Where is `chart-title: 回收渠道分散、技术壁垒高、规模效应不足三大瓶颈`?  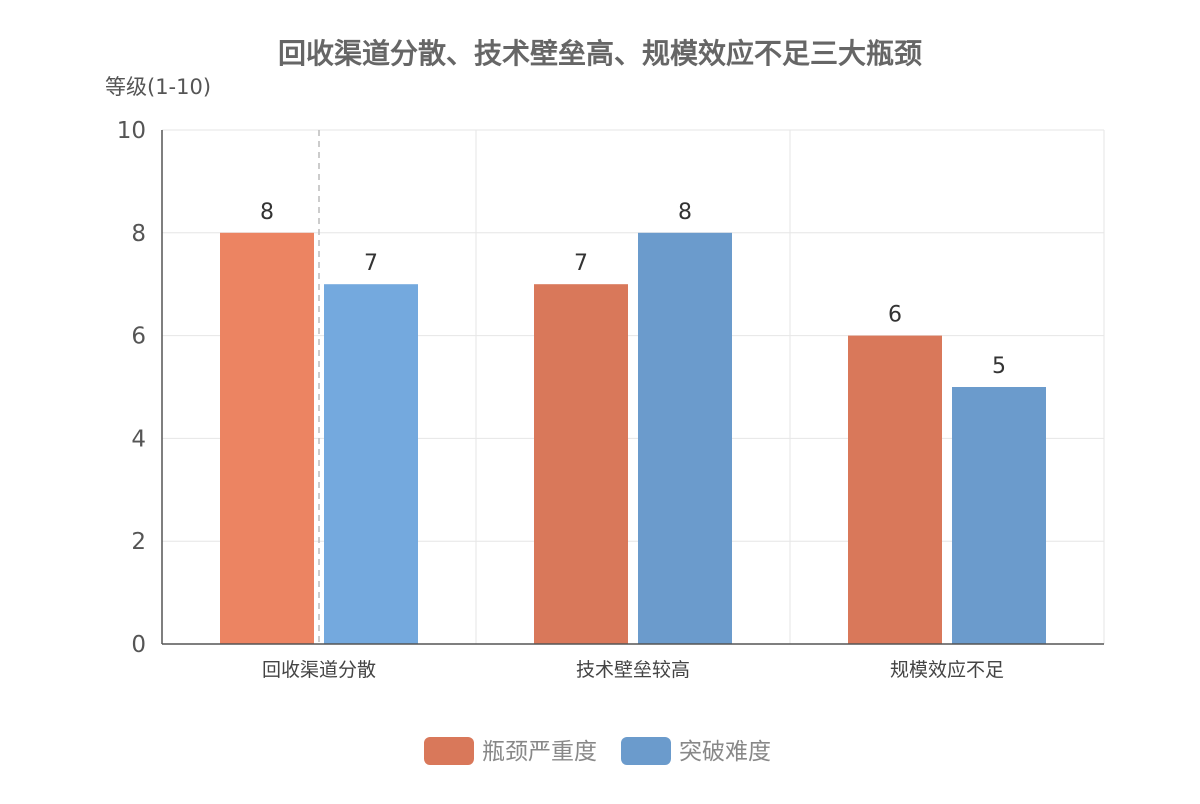 chart-title: 回收渠道分散、技术壁垒高、规模效应不足三大瓶颈 is located at coordinates (600, 53).